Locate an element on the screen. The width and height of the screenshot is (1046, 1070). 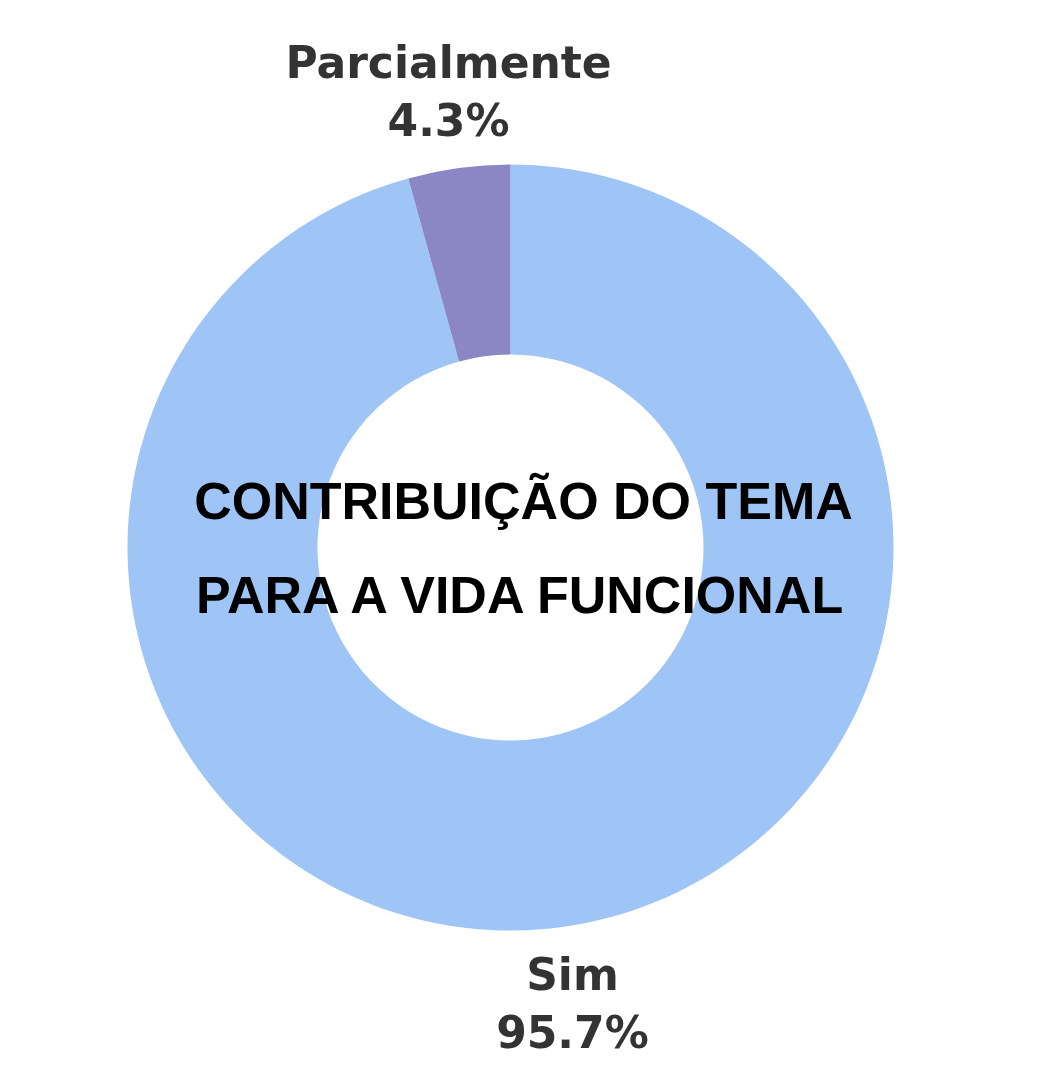
slice-label: Parcialmente is located at coordinates (448, 63).